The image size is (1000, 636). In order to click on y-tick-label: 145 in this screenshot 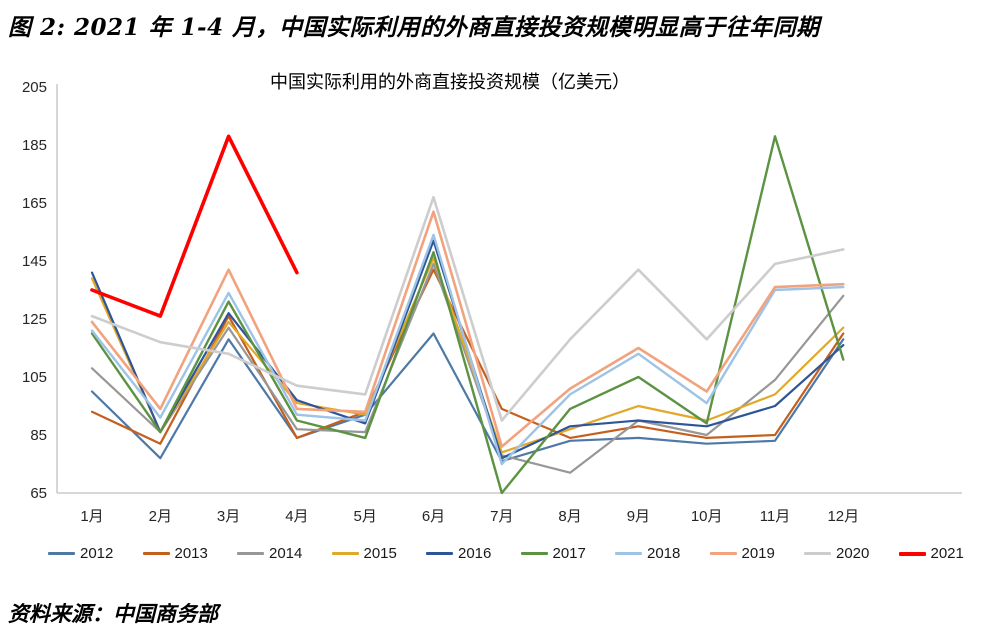, I will do `click(34, 261)`.